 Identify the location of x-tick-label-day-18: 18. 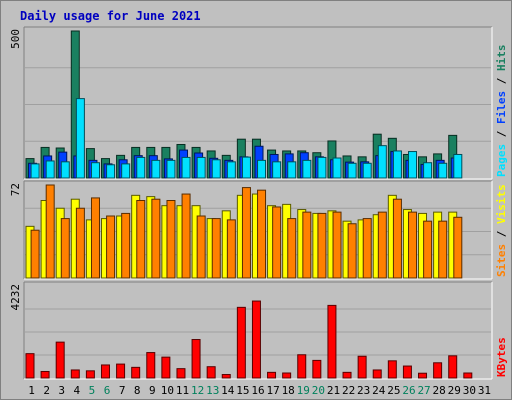
(288, 390).